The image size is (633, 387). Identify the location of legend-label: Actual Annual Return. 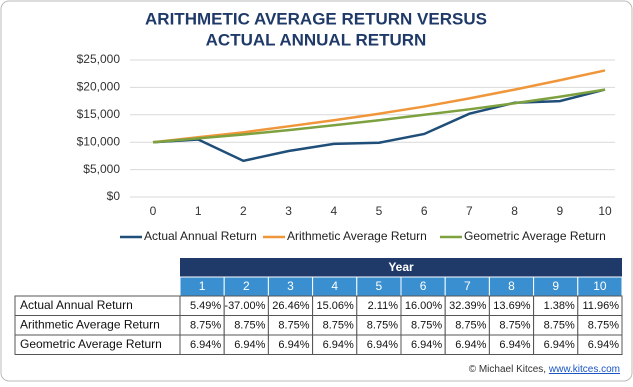
(200, 236).